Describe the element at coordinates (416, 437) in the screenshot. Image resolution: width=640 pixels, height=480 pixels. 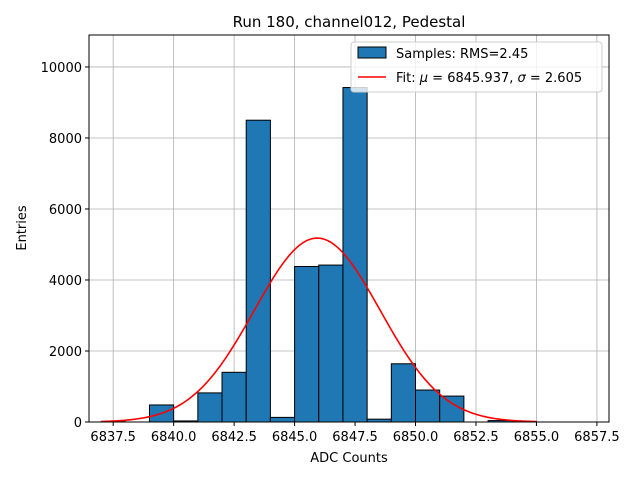
I see `x-tick-label: 6850.0` at that location.